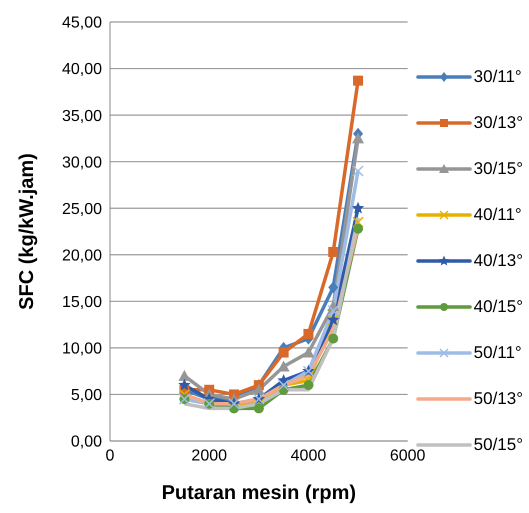  Describe the element at coordinates (498, 122) in the screenshot. I see `legend-label: 30/13°` at that location.